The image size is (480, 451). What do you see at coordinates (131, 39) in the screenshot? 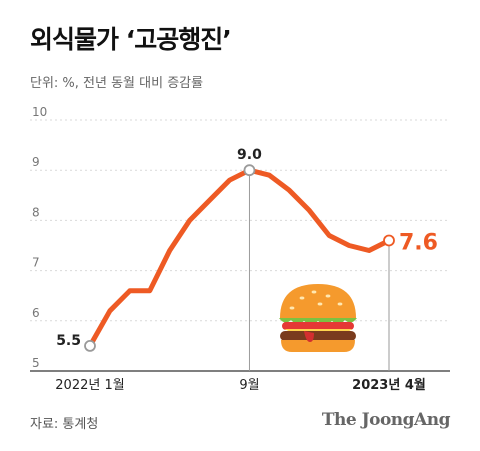
I see `page-title: 외식물가 ‘고공행진’` at bounding box center [131, 39].